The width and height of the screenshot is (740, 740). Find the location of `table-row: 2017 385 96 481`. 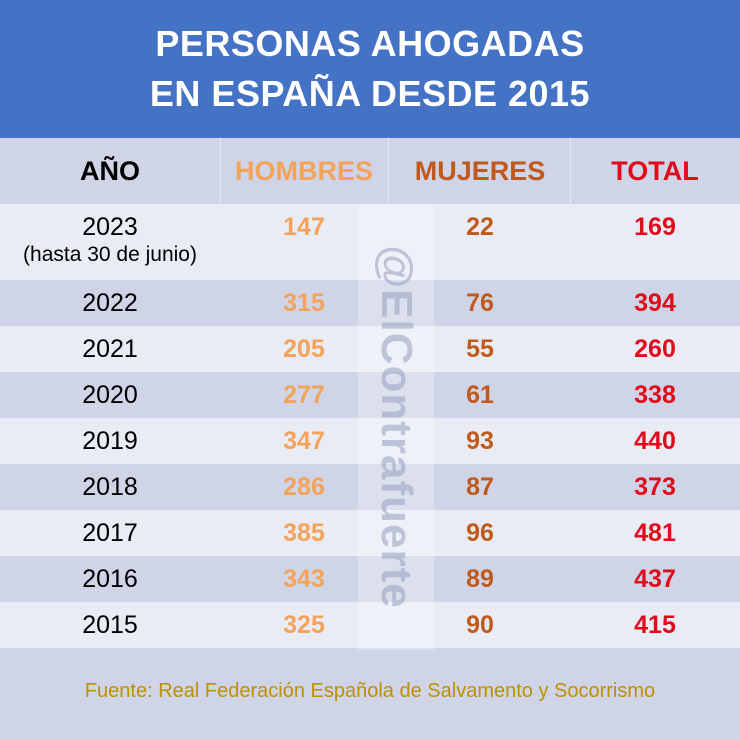

table-row: 2017 385 96 481 is located at coordinates (370, 533).